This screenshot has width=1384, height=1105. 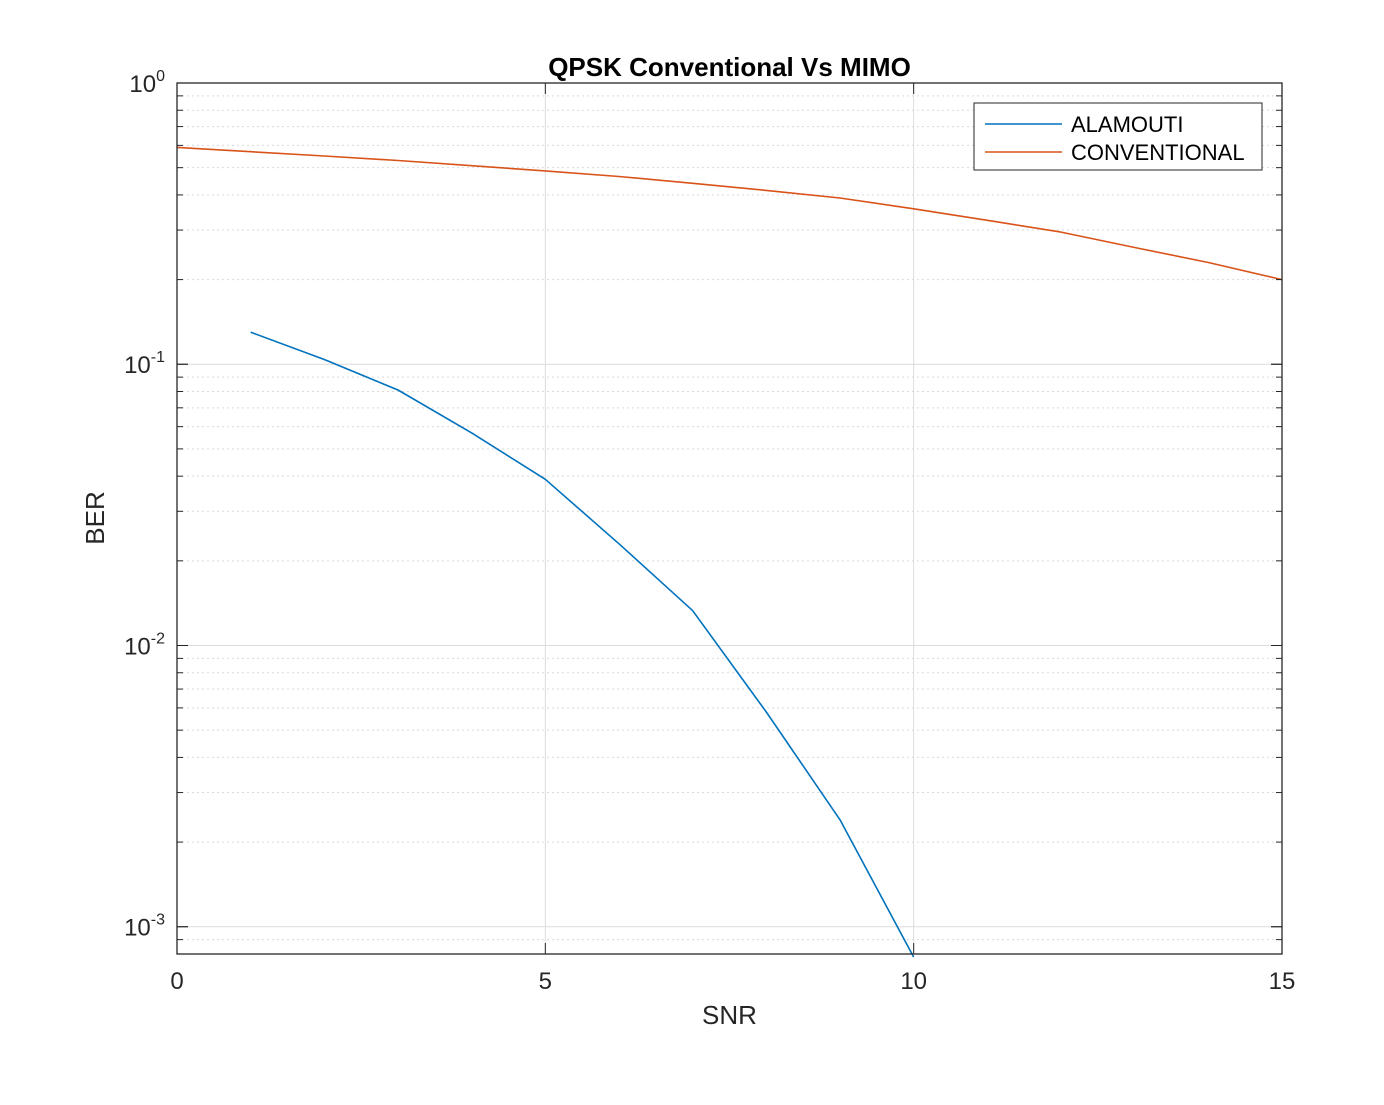 I want to click on x-tick-label: 0, so click(x=176, y=981).